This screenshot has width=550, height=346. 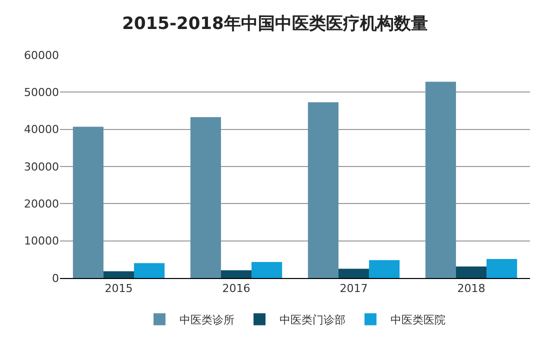 I want to click on x-tick-label: 2016, so click(x=236, y=289).